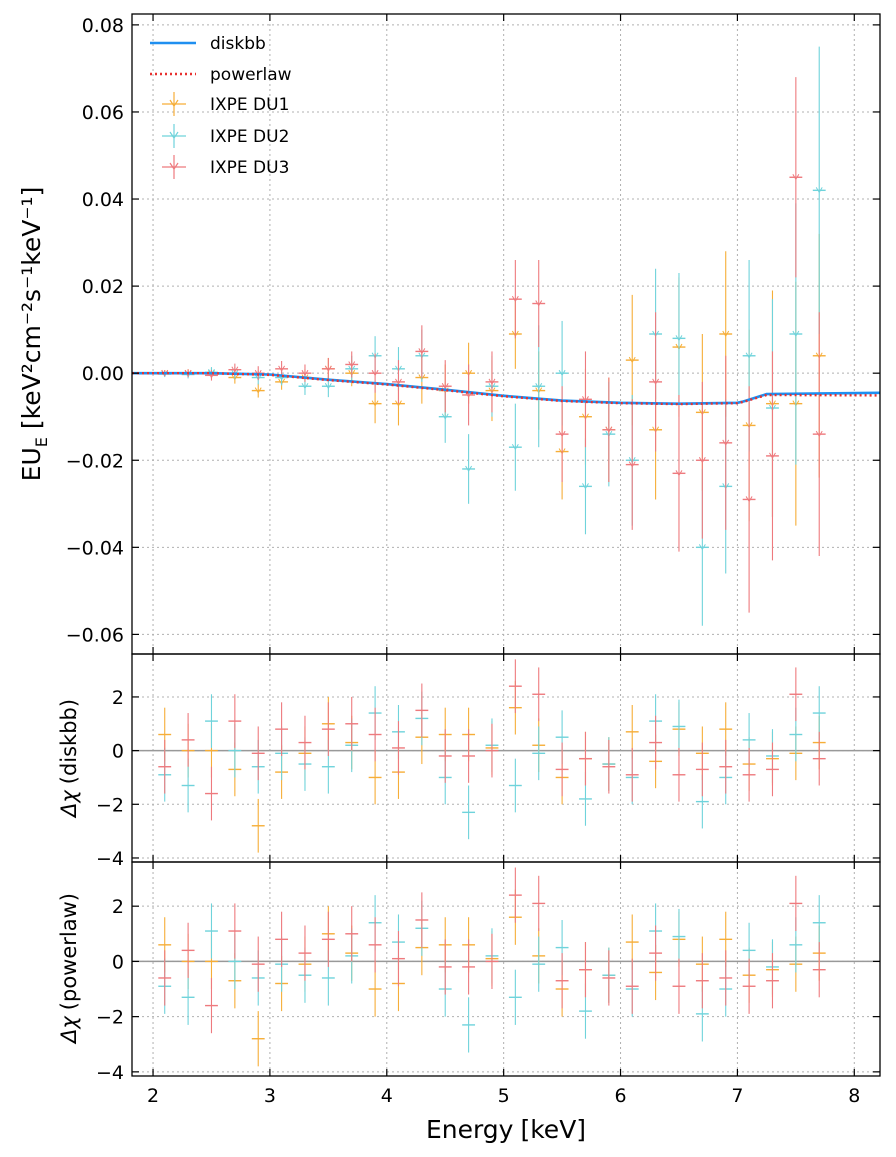  Describe the element at coordinates (174, 167) in the screenshot. I see `legend-swatch-du3` at that location.